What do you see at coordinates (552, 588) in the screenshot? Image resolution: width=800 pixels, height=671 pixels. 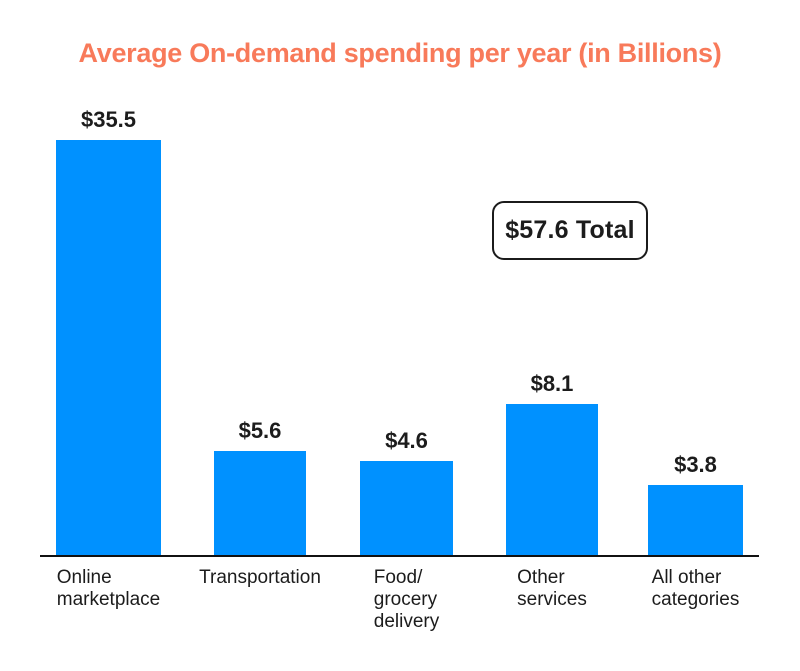 I see `category-label-other-services: Other services` at bounding box center [552, 588].